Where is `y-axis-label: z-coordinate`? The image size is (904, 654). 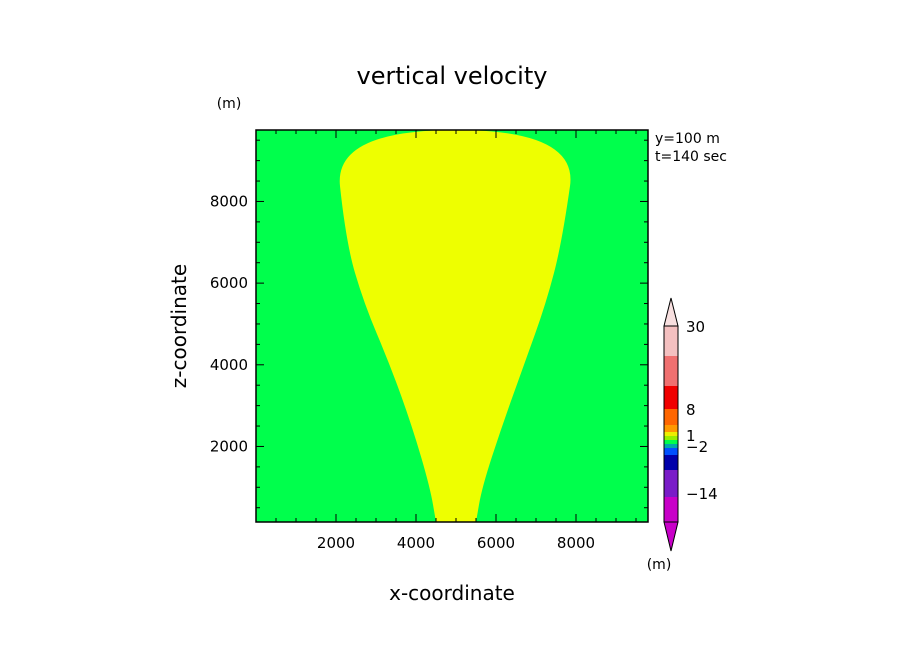 y-axis-label: z-coordinate is located at coordinates (179, 326).